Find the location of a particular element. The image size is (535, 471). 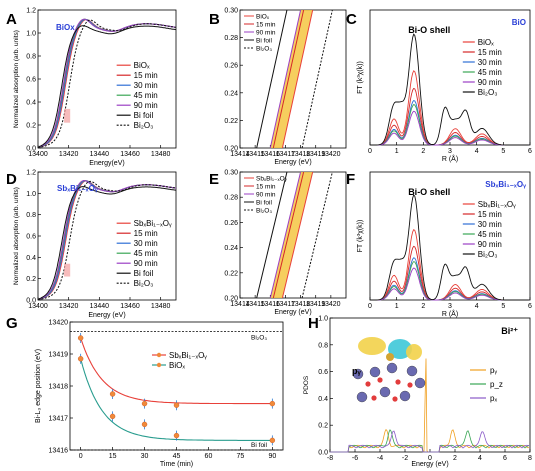

x-tick-label: 6 is located at coordinates (530, 151).